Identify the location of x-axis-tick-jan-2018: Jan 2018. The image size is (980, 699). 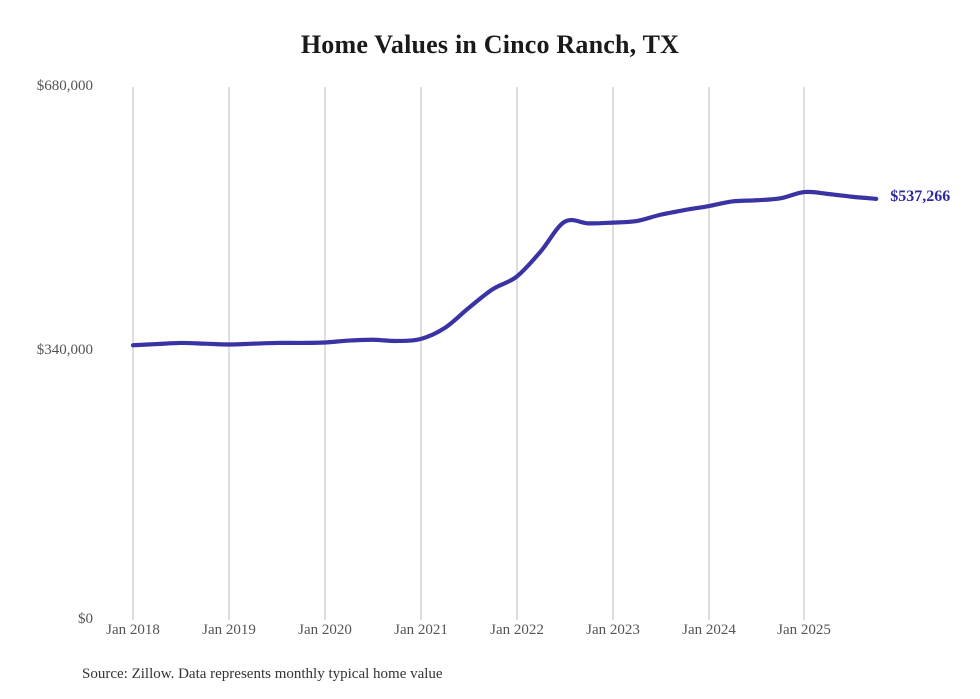
(133, 630).